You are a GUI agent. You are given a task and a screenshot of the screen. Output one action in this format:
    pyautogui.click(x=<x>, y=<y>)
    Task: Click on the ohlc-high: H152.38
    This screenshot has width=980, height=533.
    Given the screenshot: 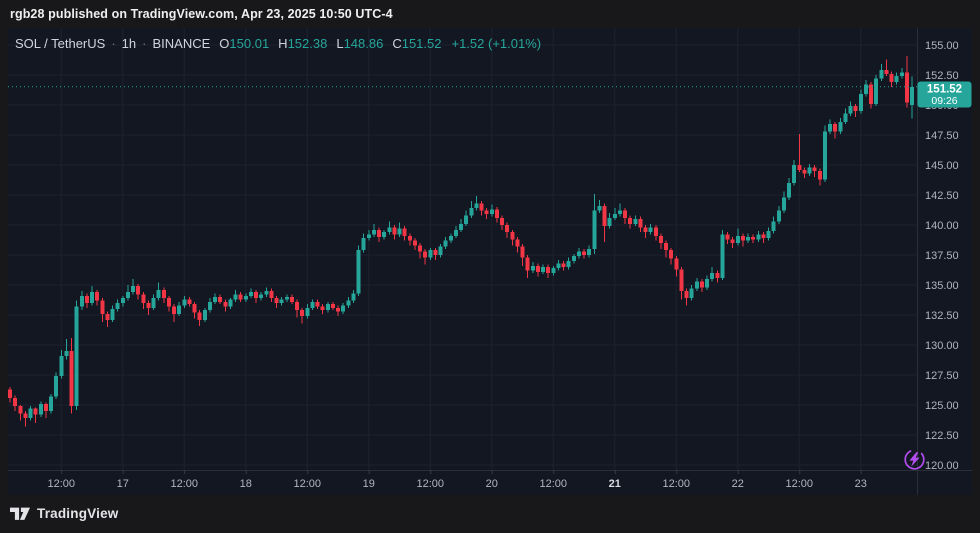 What is the action you would take?
    pyautogui.click(x=303, y=43)
    